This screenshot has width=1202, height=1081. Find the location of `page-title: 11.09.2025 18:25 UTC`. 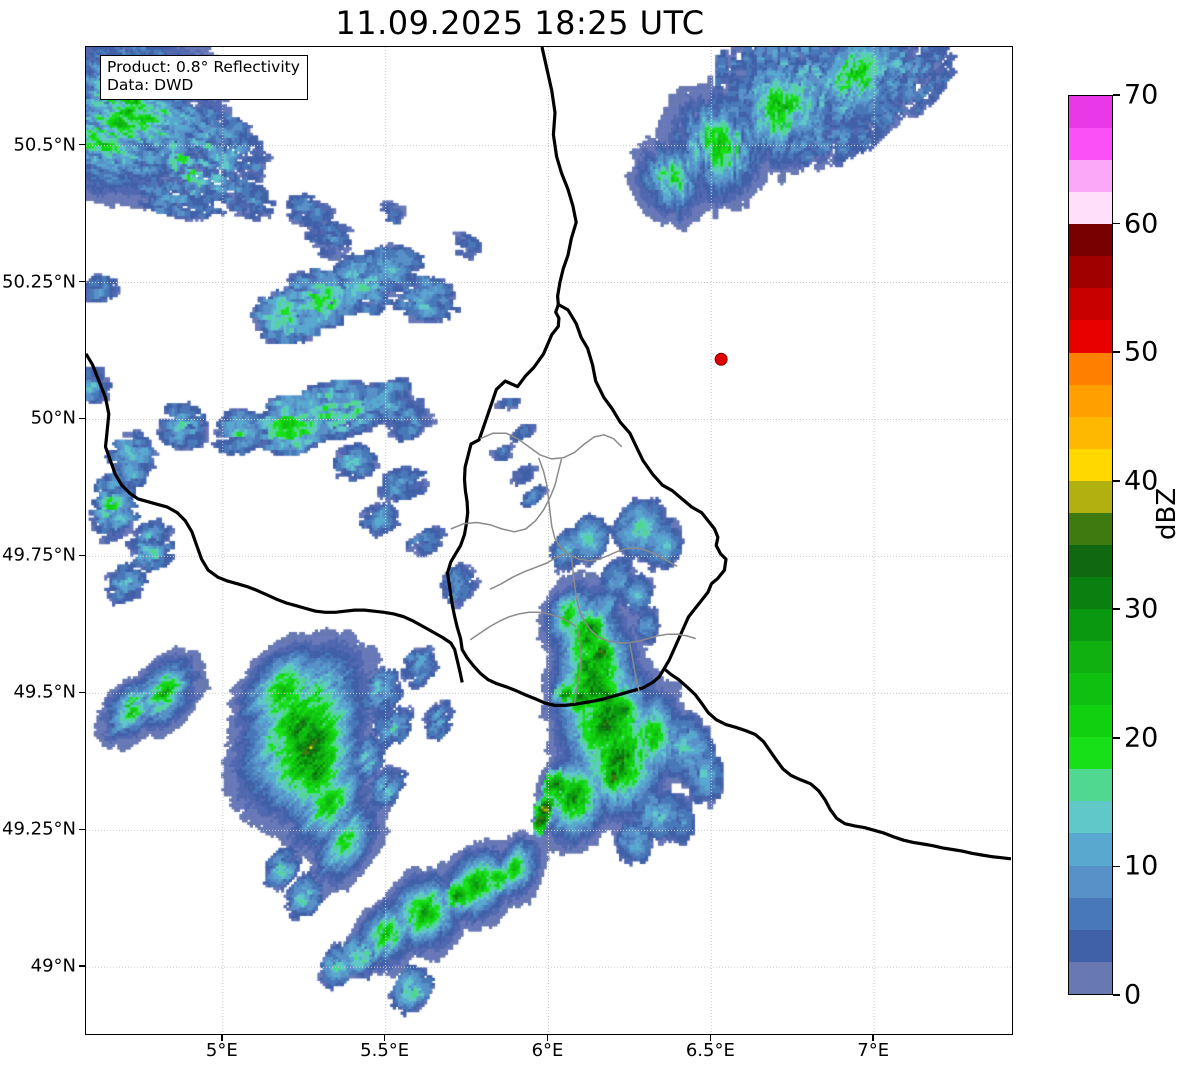

page-title: 11.09.2025 18:25 UTC is located at coordinates (520, 23).